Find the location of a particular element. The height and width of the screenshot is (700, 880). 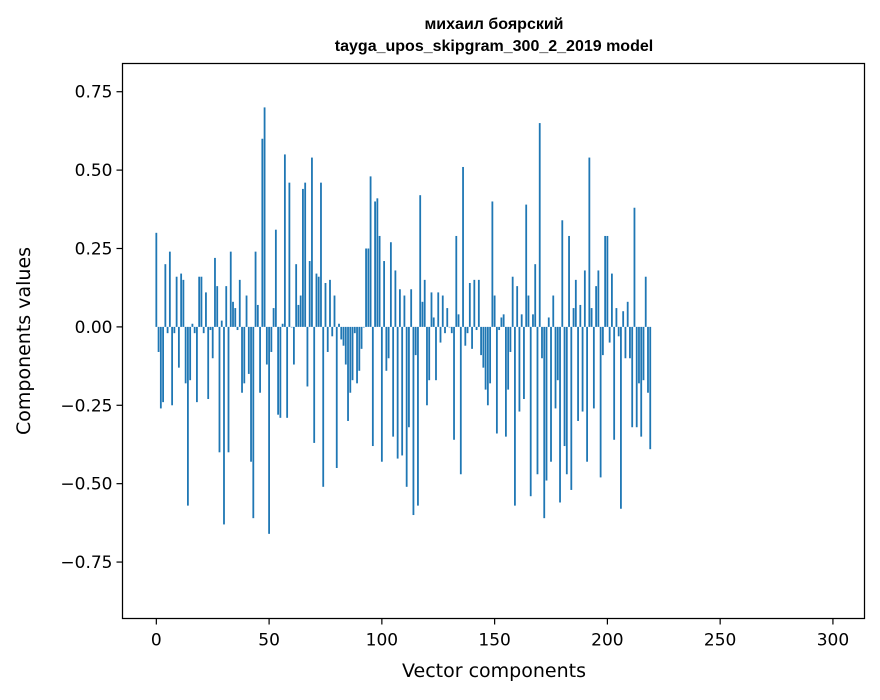

y-tick-label: 0.25 is located at coordinates (94, 250).